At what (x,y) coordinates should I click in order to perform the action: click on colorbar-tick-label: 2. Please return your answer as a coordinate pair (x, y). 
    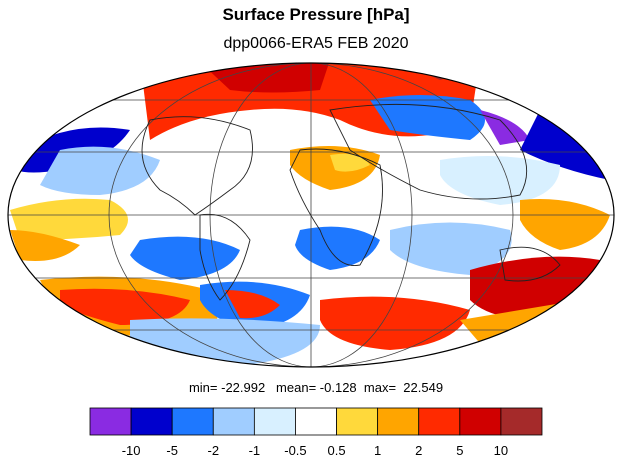
    Looking at the image, I should click on (418, 450).